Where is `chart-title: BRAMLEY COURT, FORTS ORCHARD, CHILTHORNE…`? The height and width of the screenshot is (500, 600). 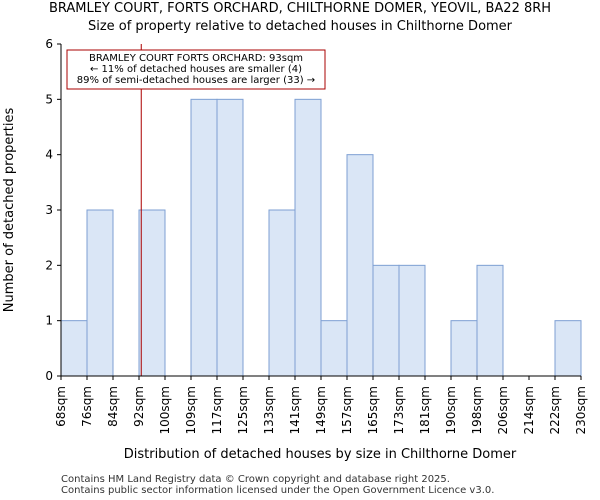
chart-title: BRAMLEY COURT, FORTS ORCHARD, CHILTHORNE… is located at coordinates (300, 8).